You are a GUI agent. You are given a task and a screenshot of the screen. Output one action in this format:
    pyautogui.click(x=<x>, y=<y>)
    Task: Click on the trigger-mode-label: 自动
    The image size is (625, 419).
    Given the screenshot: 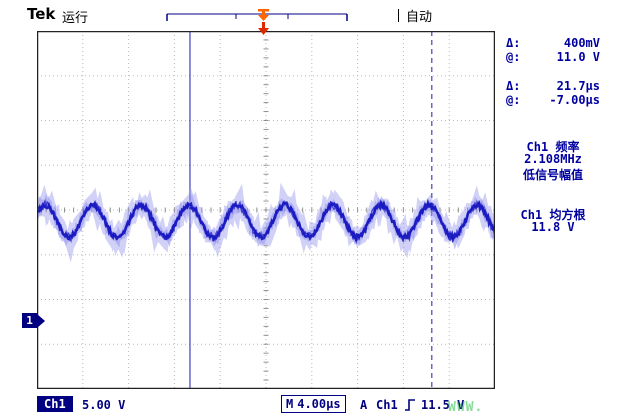 What is the action you would take?
    pyautogui.click(x=419, y=17)
    